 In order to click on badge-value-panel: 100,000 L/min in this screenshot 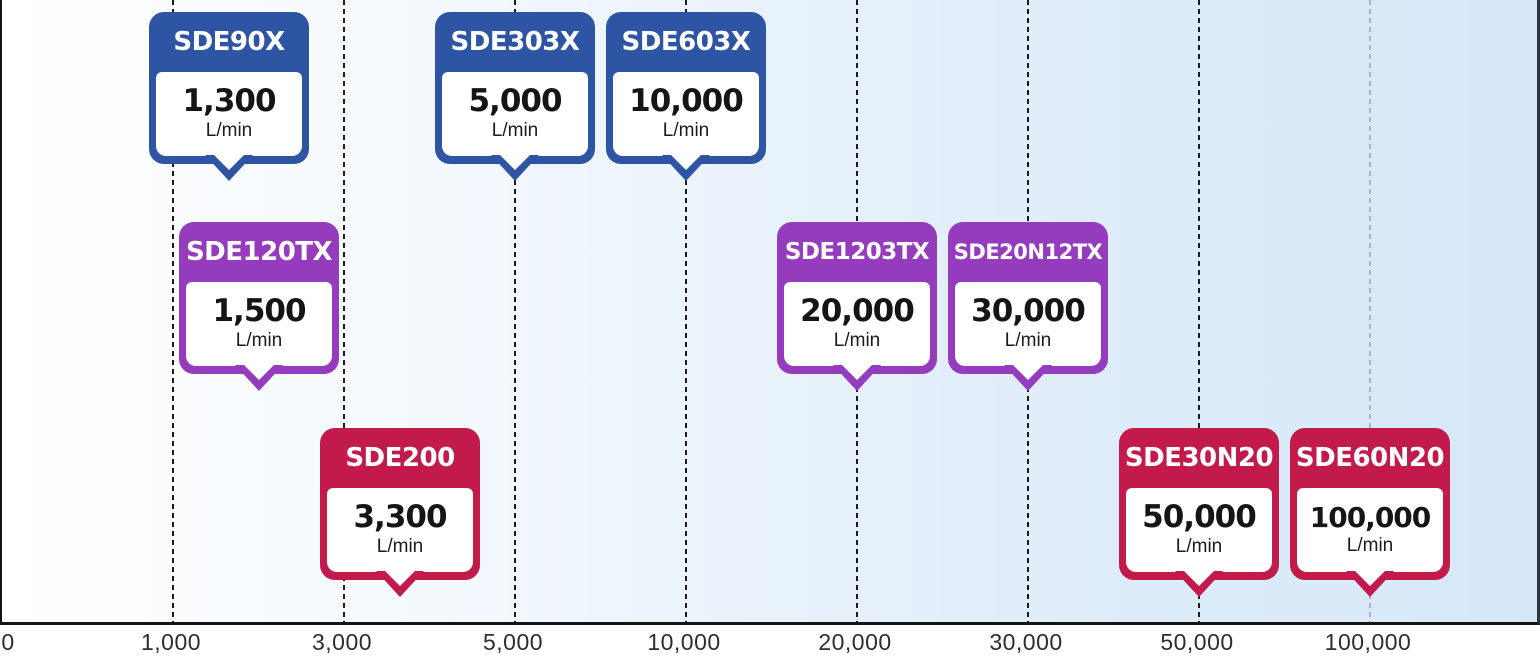, I will do `click(1370, 530)`.